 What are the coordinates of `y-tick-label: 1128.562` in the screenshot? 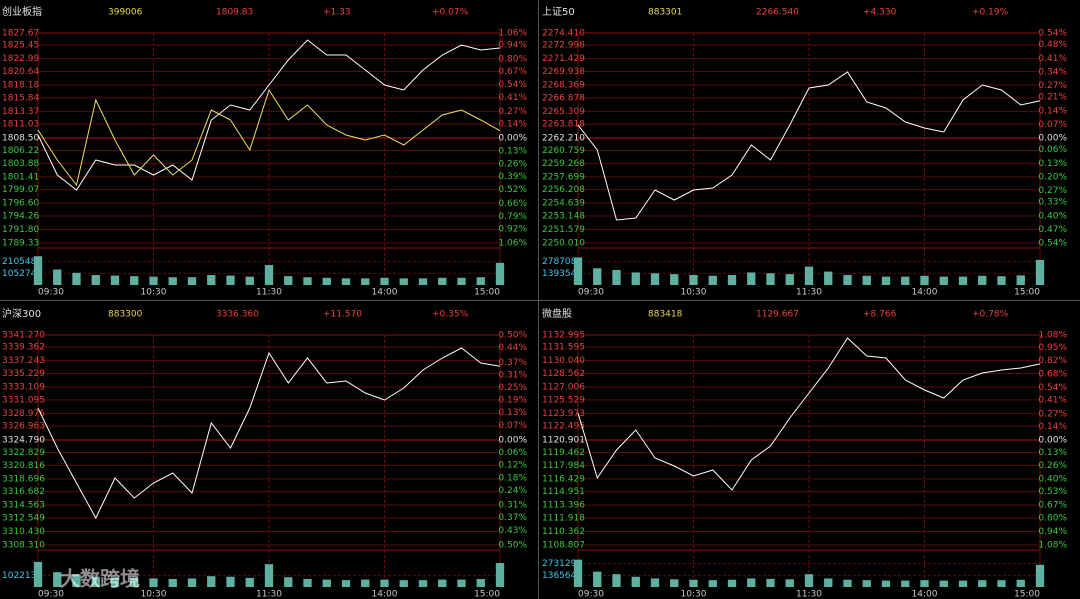 It's located at (563, 374).